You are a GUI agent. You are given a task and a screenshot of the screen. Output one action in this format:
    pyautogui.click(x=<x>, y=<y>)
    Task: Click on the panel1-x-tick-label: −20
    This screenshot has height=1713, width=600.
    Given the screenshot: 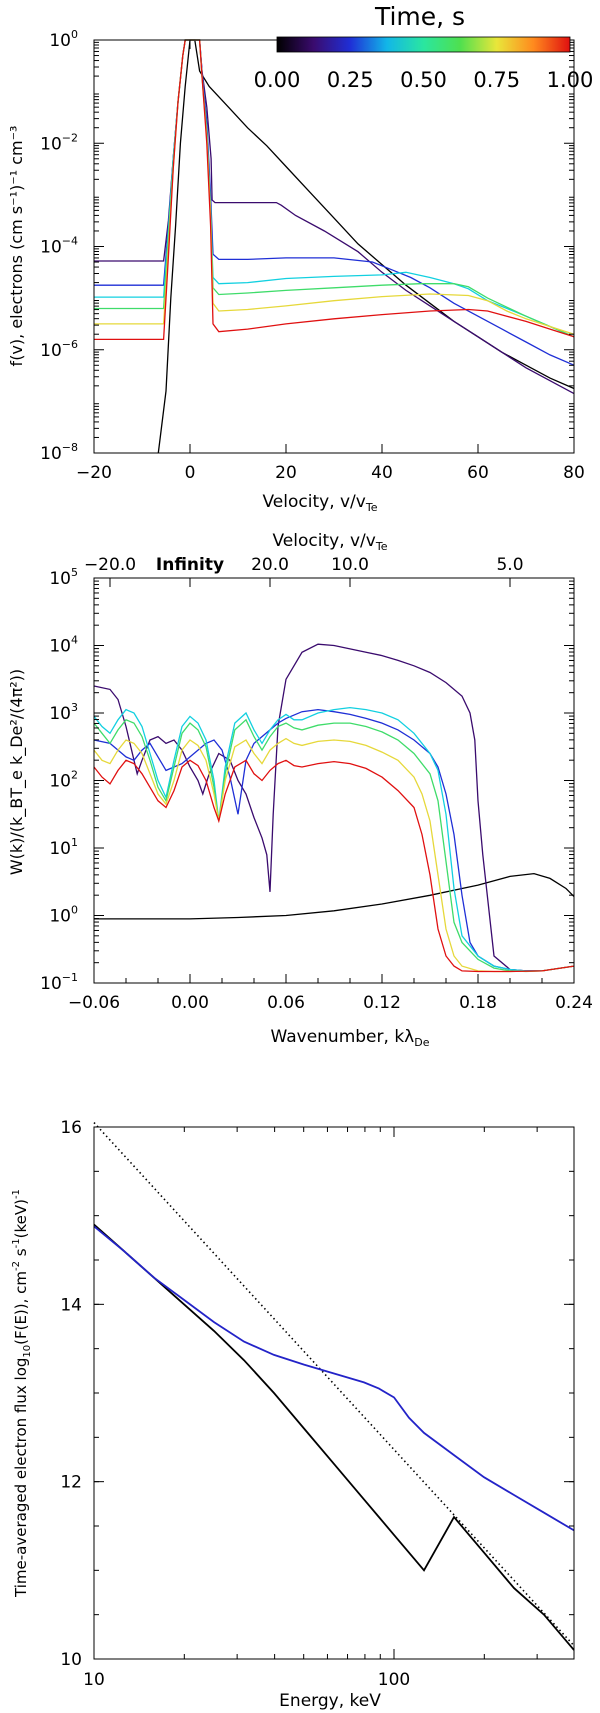 What is the action you would take?
    pyautogui.click(x=94, y=473)
    